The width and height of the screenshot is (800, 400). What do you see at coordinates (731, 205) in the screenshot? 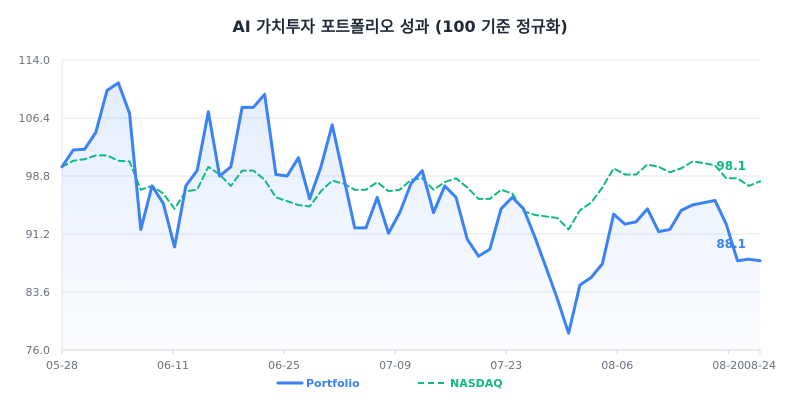
I see `data-labels: 88.1 98.1` at bounding box center [731, 205].